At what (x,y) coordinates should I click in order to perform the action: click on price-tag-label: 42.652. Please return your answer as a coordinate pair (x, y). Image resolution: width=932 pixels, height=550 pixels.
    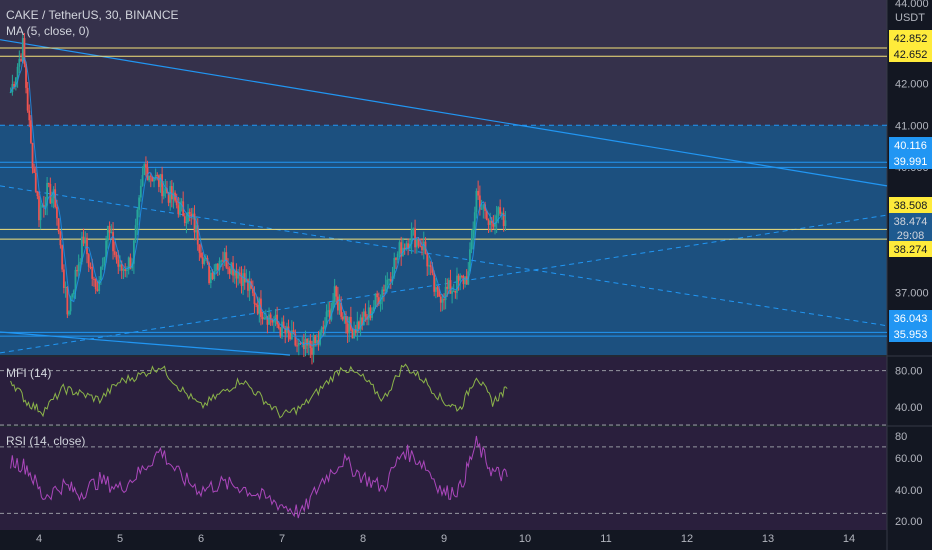
    Looking at the image, I should click on (911, 55).